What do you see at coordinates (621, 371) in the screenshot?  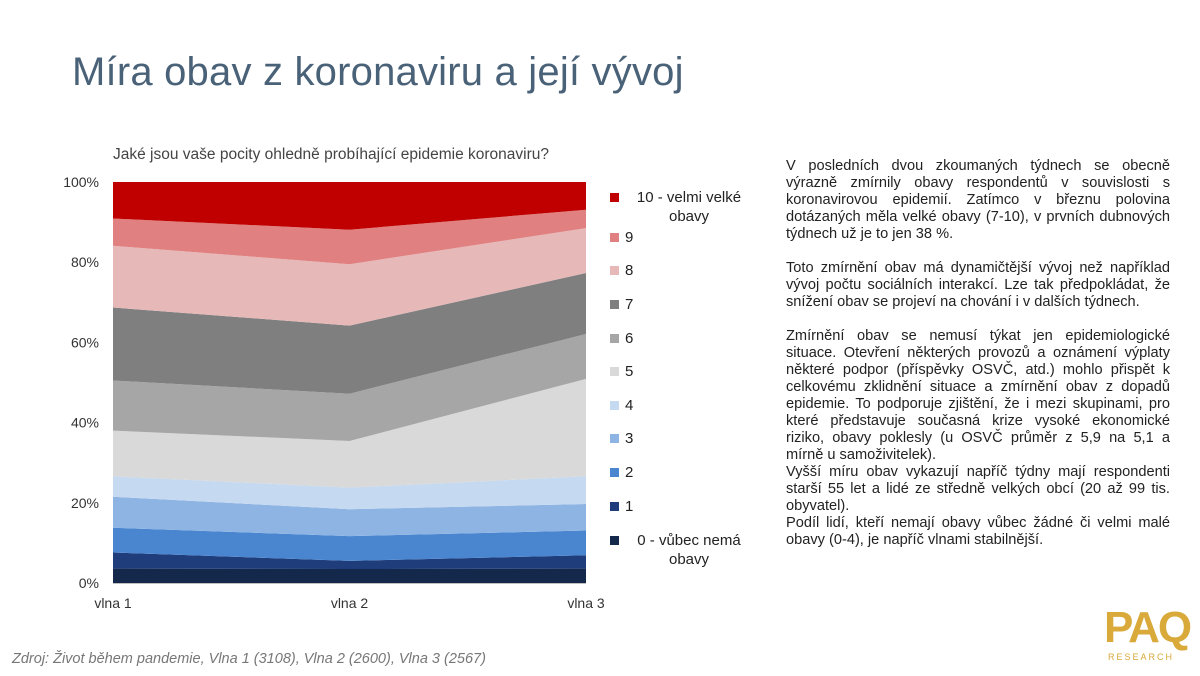 I see `legend-item: 5` at bounding box center [621, 371].